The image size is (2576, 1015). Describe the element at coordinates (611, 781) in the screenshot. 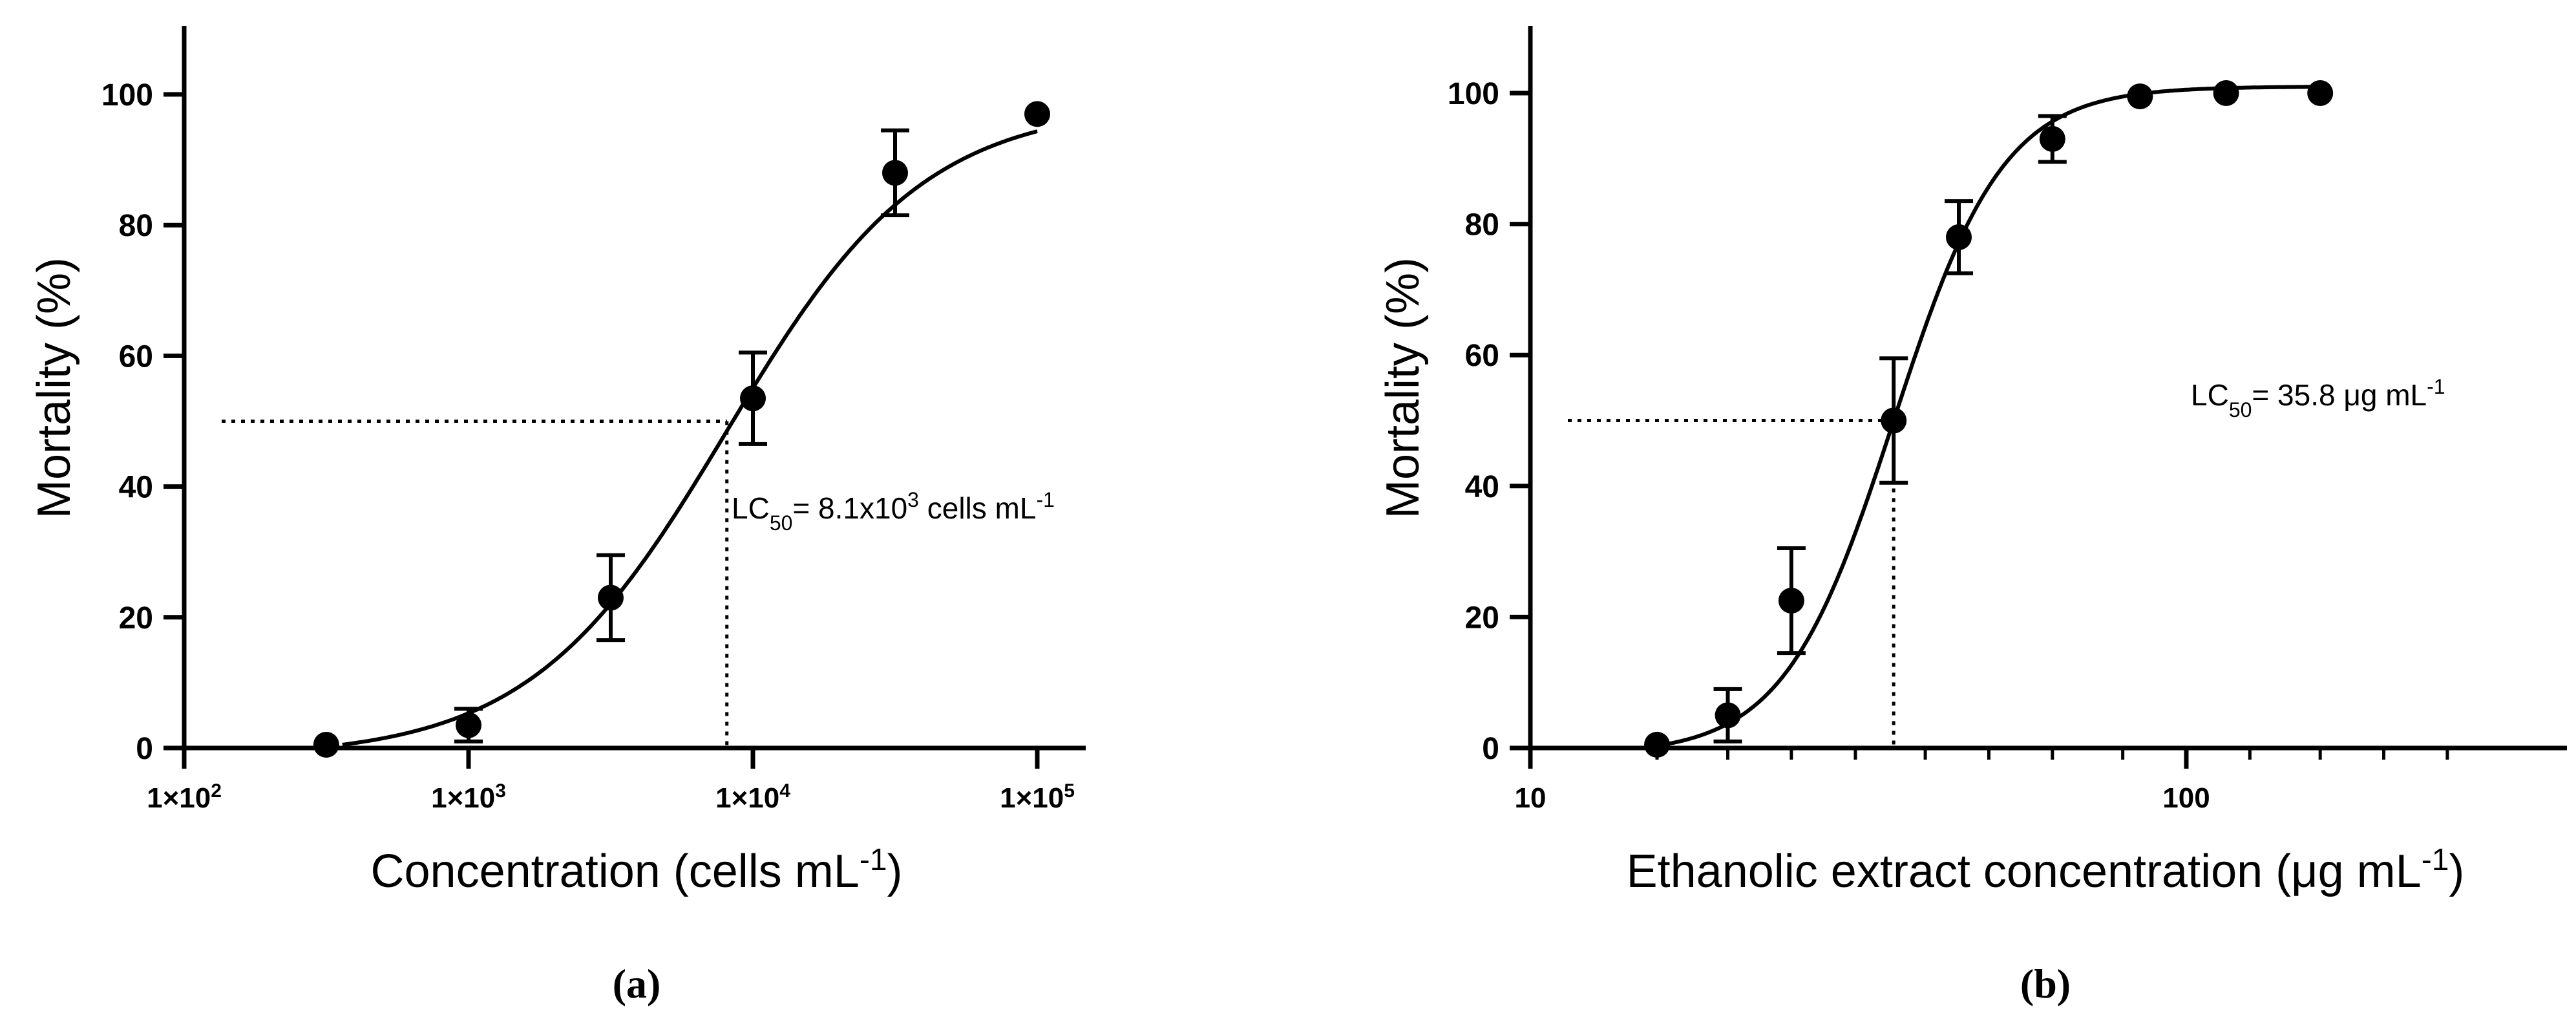

I see `a-x-ticks: 1×10² 1×10³ 1×10⁴ 1×10⁵` at that location.